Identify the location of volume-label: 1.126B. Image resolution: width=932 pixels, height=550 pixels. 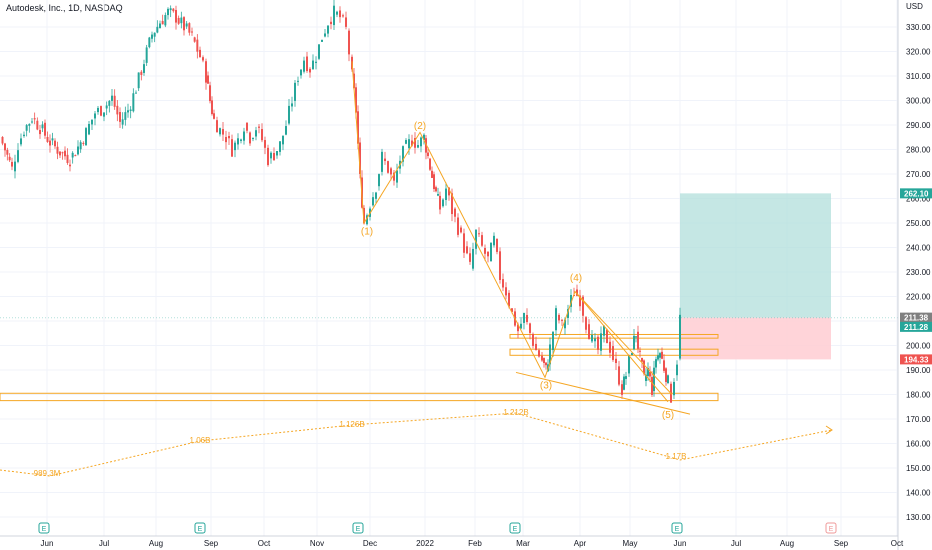
(351, 424).